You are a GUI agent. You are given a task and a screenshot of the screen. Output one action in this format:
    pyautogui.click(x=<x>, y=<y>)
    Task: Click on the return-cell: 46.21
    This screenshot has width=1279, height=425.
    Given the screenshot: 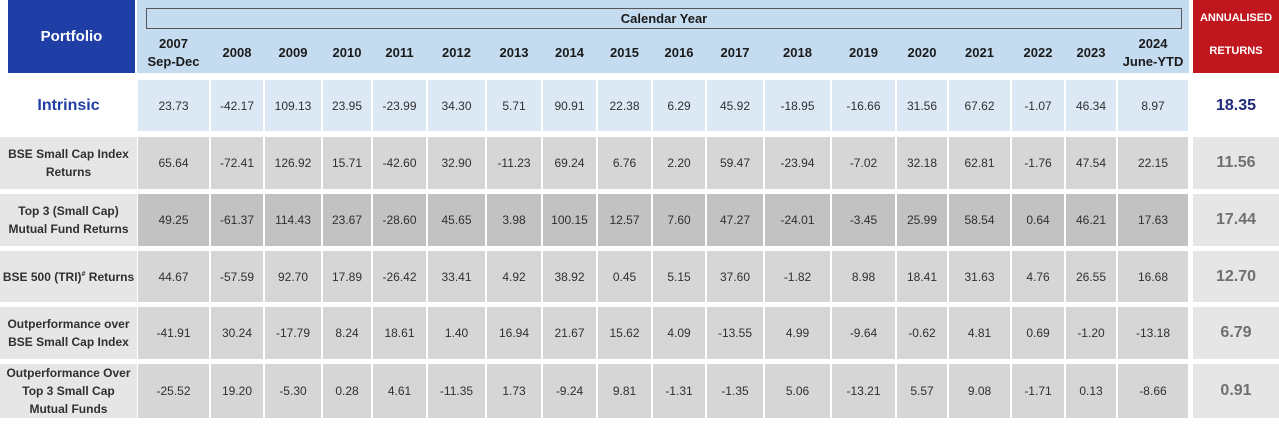 What is the action you would take?
    pyautogui.click(x=1091, y=220)
    